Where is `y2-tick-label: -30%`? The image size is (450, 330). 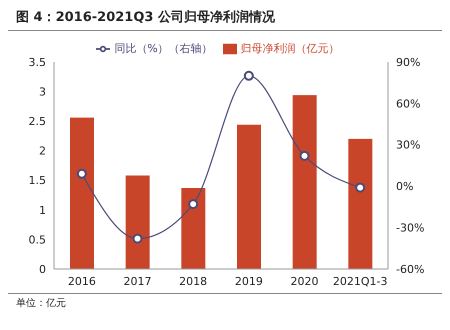
y2-tick-label: -30% is located at coordinates (410, 228).